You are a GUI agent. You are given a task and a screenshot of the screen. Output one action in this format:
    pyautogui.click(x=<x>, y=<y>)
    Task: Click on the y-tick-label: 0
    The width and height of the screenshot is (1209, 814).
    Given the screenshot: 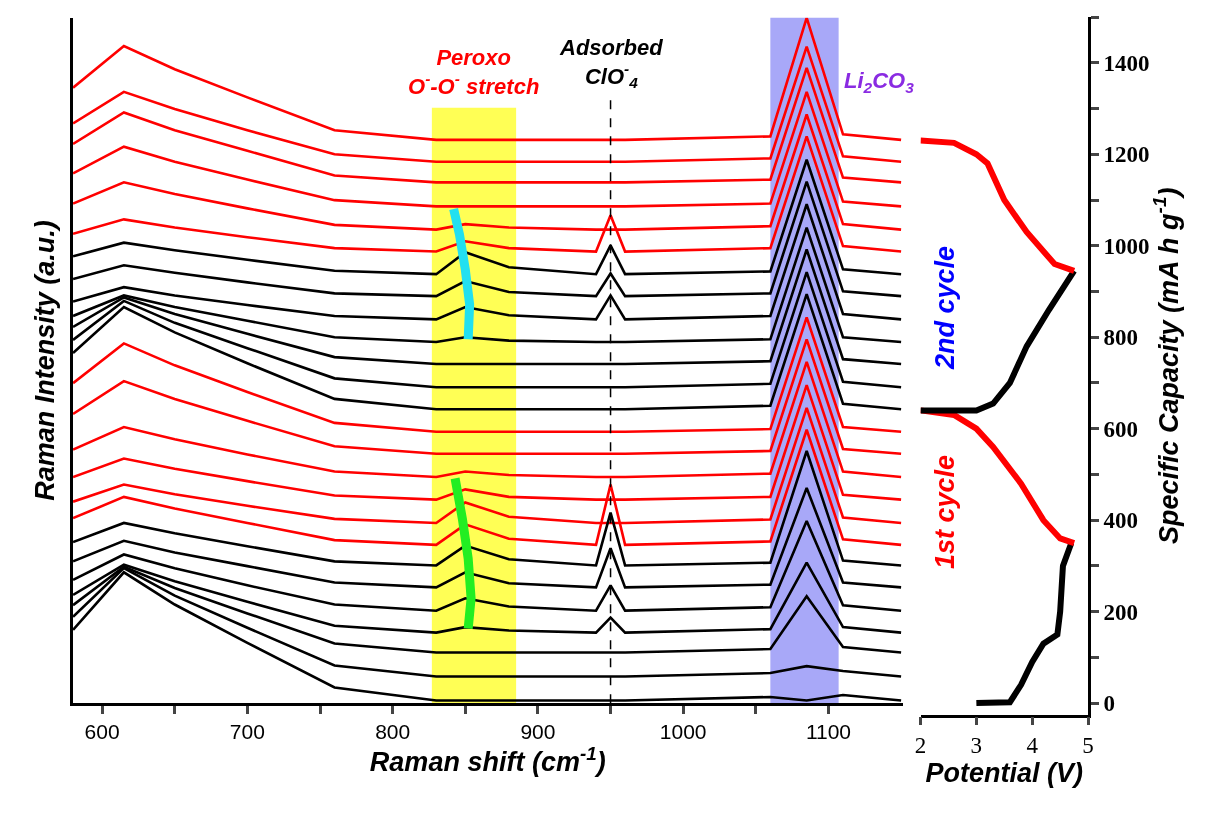 What is the action you would take?
    pyautogui.click(x=1109, y=704)
    